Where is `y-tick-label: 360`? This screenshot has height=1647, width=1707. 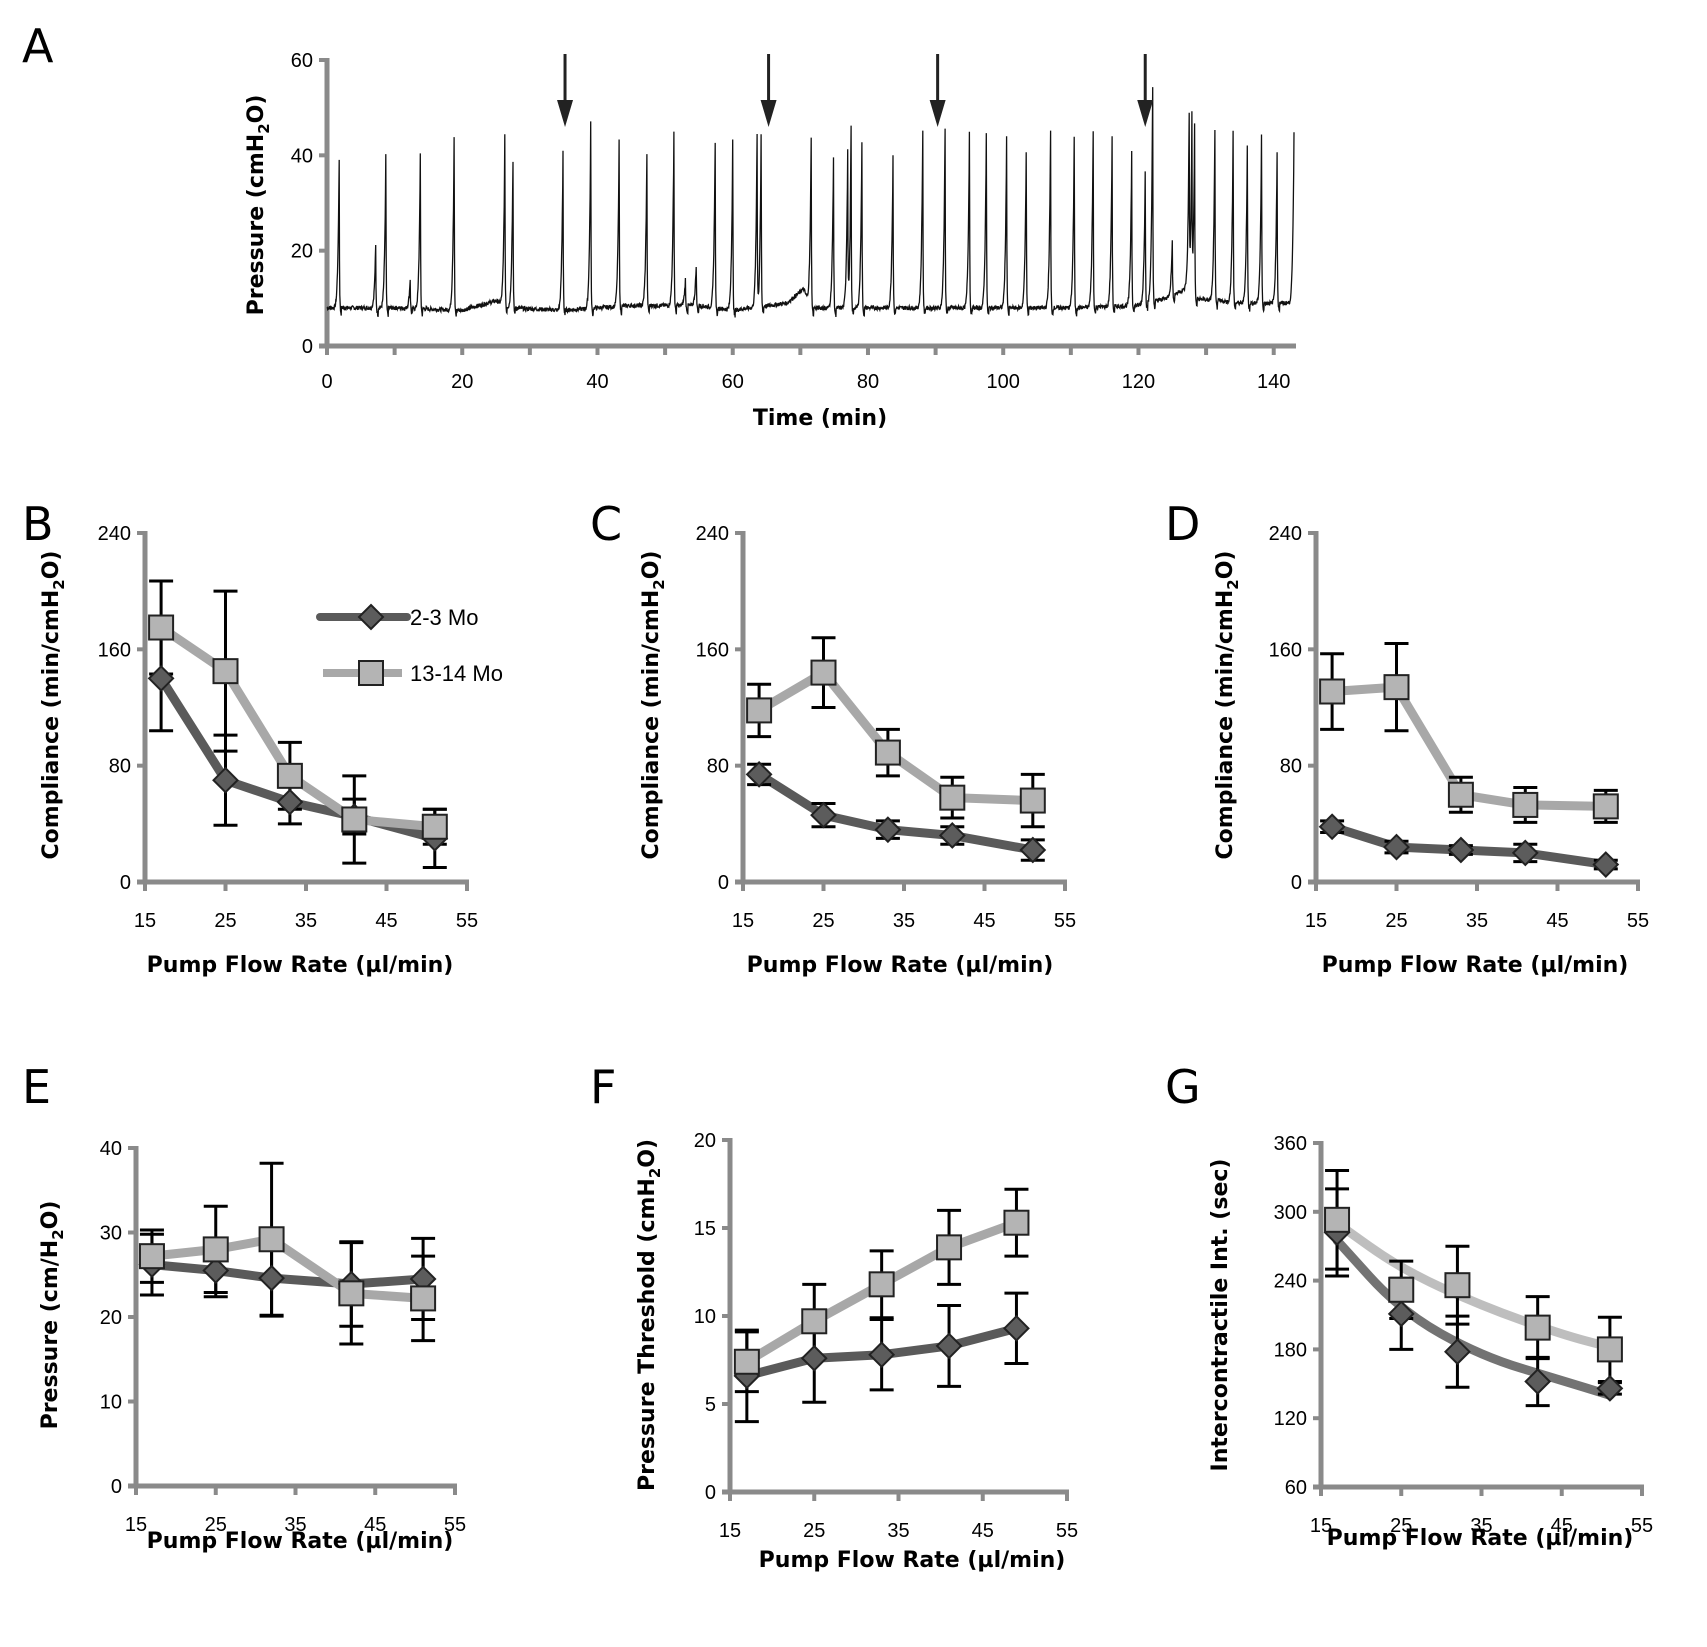
y-tick-label: 360 is located at coordinates (1290, 1144).